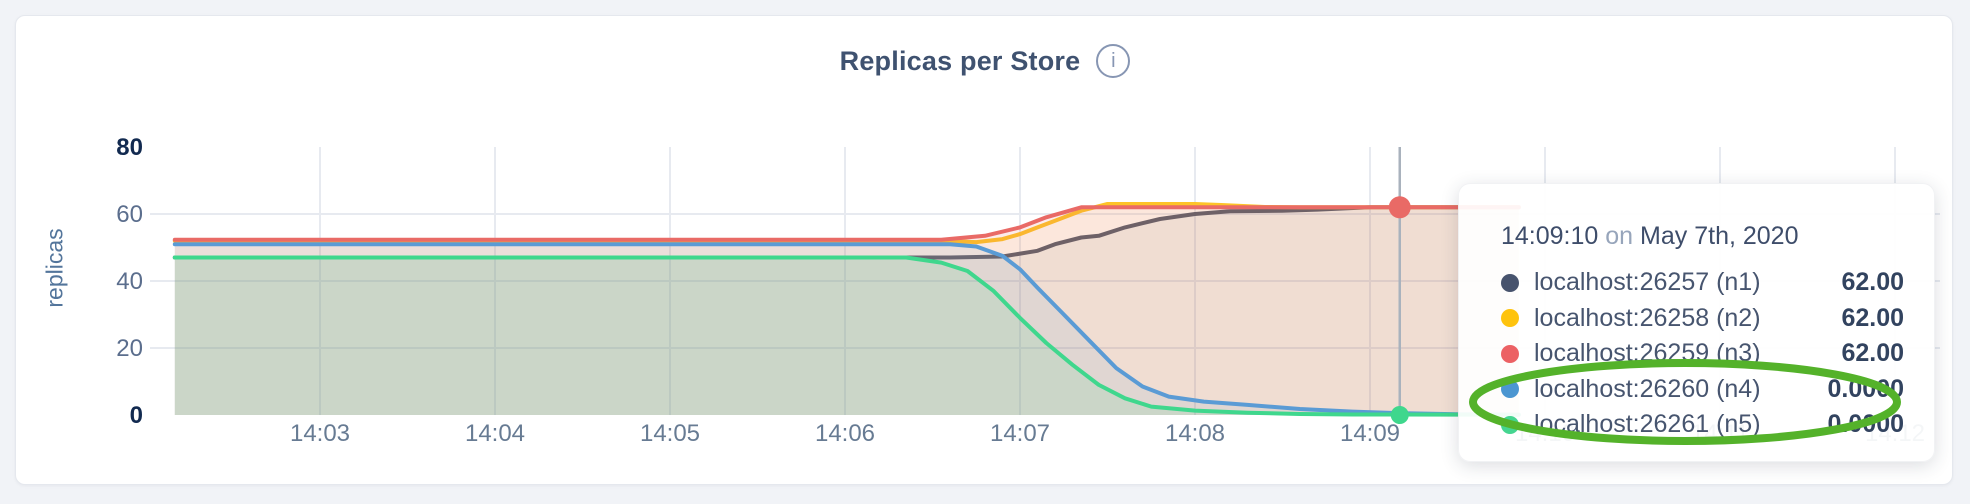 The width and height of the screenshot is (1970, 504). Describe the element at coordinates (1647, 317) in the screenshot. I see `tooltip-series-label: localhost:26258 (n2)` at that location.